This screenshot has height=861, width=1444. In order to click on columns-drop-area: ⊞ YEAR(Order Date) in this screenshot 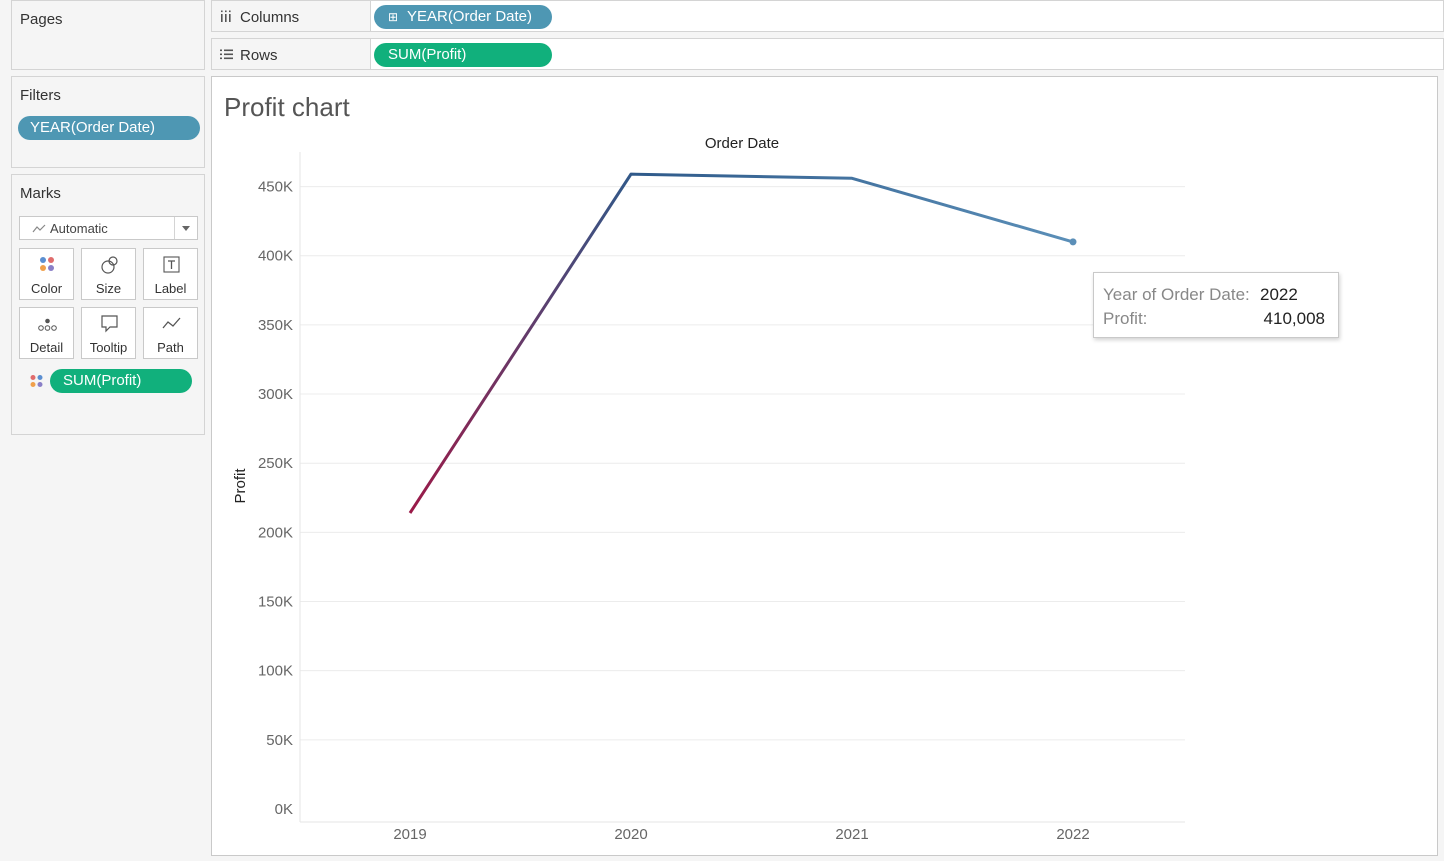, I will do `click(906, 16)`.